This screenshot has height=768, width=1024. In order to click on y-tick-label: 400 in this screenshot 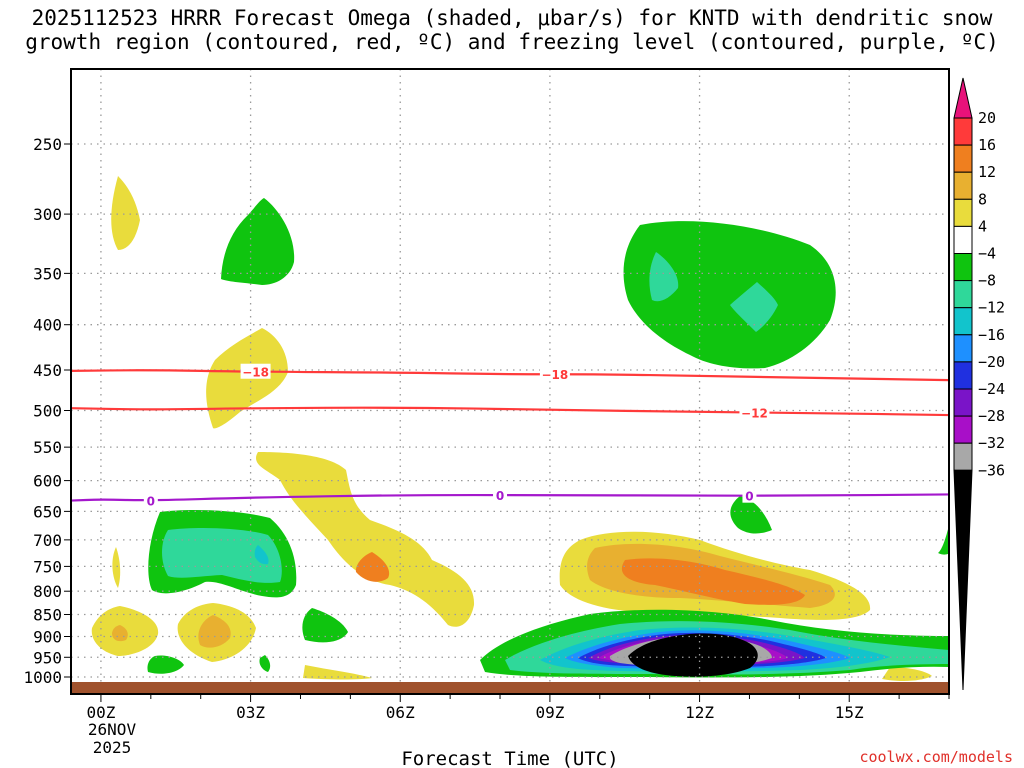, I will do `click(47, 325)`.